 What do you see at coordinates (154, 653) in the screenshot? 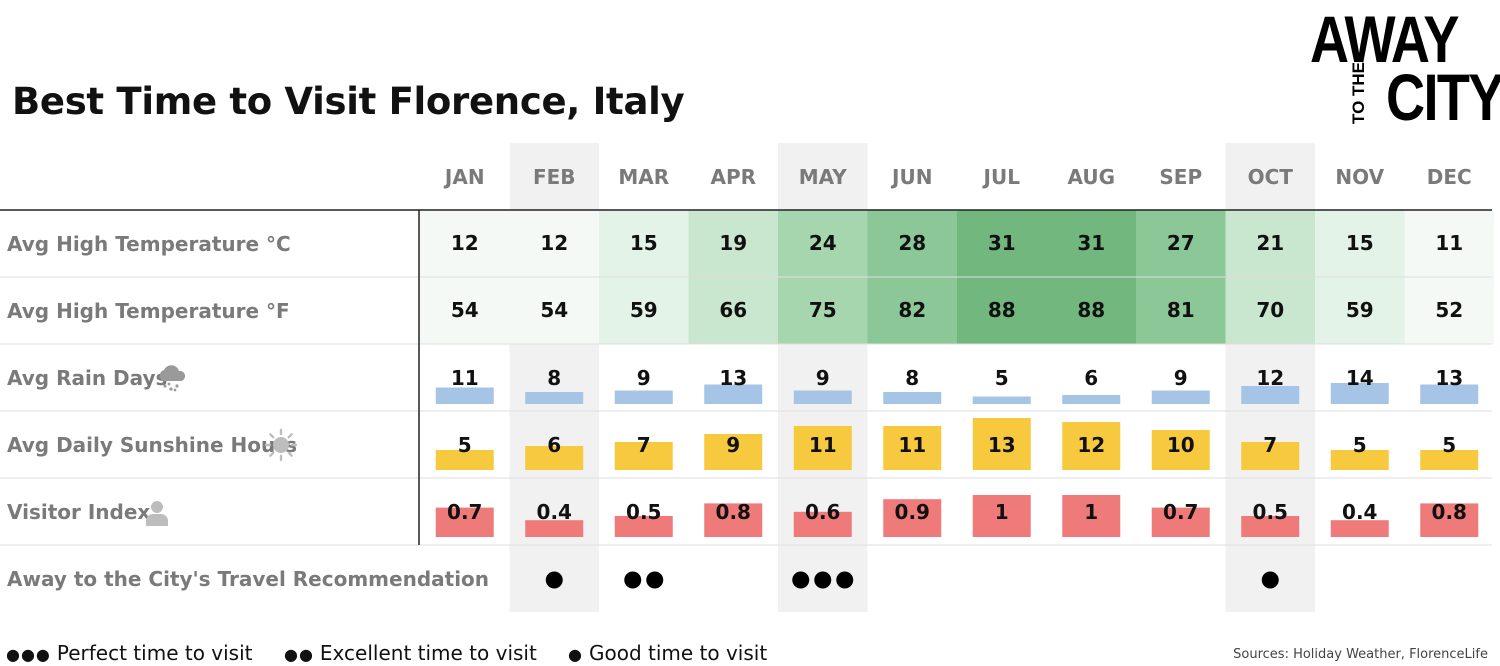
I see `legend-perfect-label: Perfect time to visit` at bounding box center [154, 653].